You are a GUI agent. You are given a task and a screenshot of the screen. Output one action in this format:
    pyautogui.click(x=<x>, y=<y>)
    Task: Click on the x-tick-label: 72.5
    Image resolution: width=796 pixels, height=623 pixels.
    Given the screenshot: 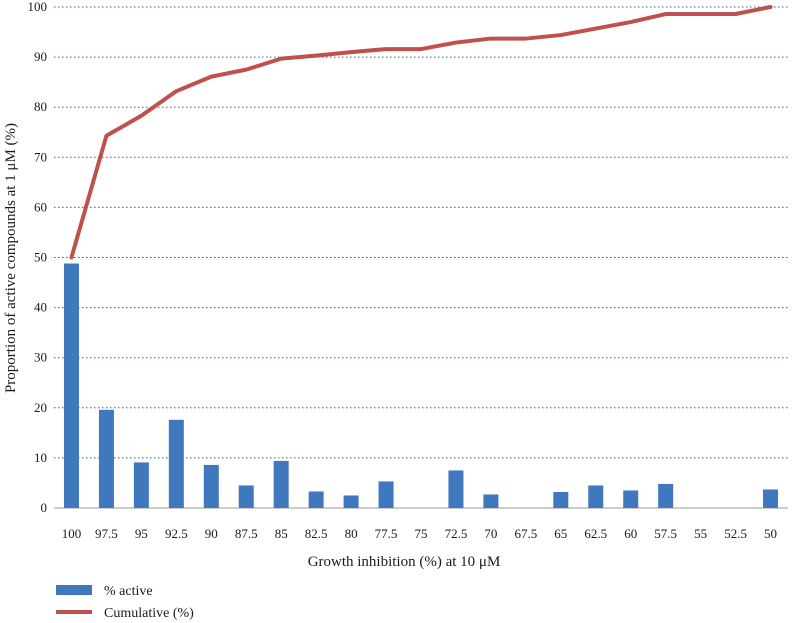 What is the action you would take?
    pyautogui.click(x=456, y=533)
    